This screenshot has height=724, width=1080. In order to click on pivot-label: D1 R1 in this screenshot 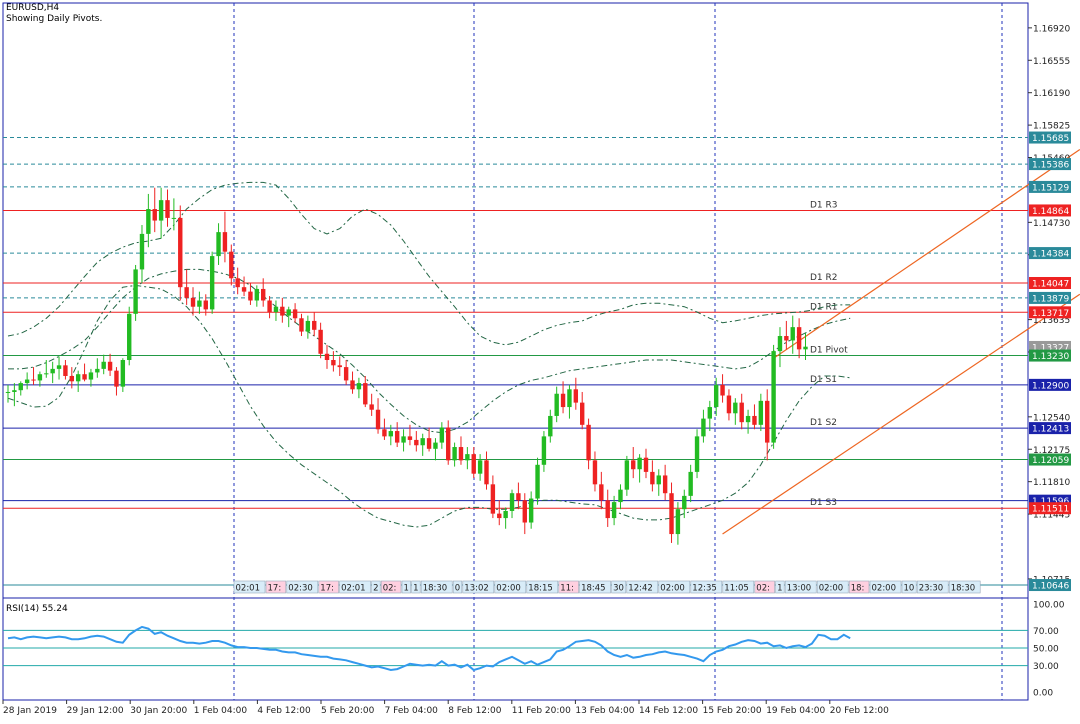, I will do `click(824, 307)`.